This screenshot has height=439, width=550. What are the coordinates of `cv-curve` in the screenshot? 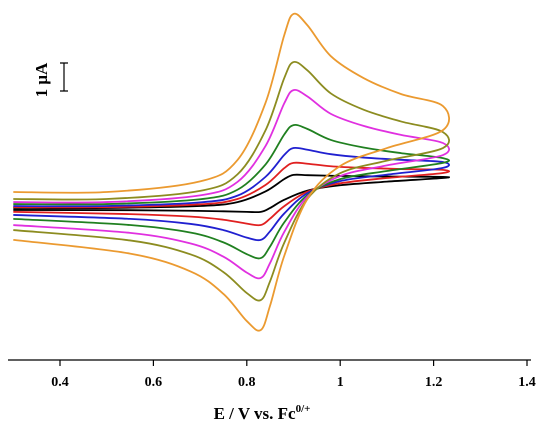 It's located at (231, 194).